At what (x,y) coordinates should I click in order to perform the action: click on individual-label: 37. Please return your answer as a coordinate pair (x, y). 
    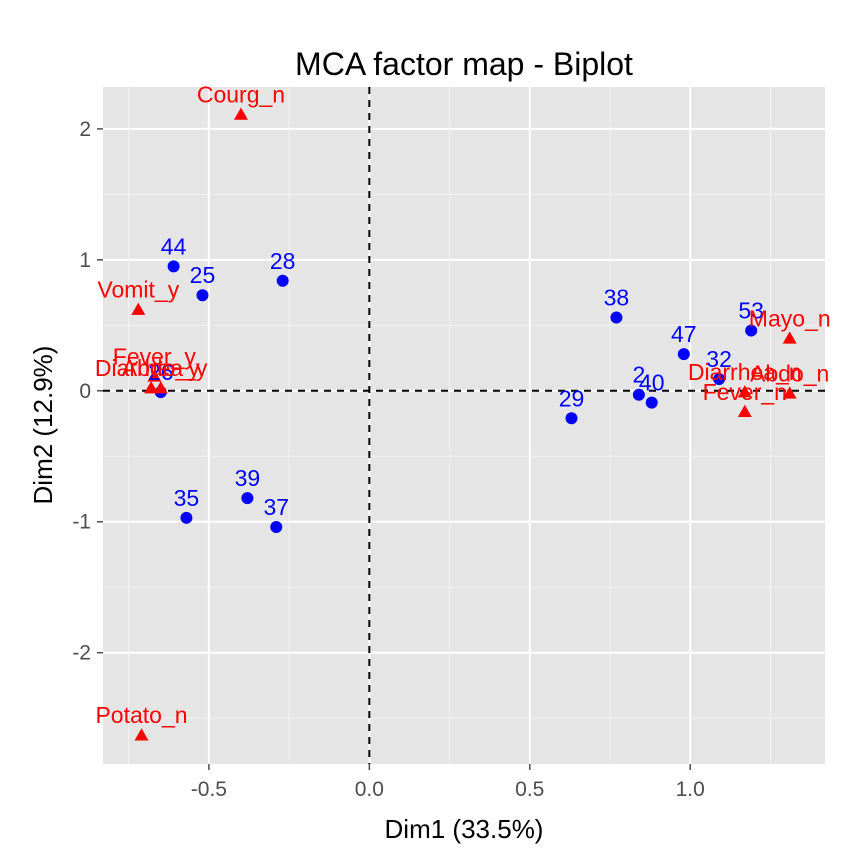
    Looking at the image, I should click on (276, 507).